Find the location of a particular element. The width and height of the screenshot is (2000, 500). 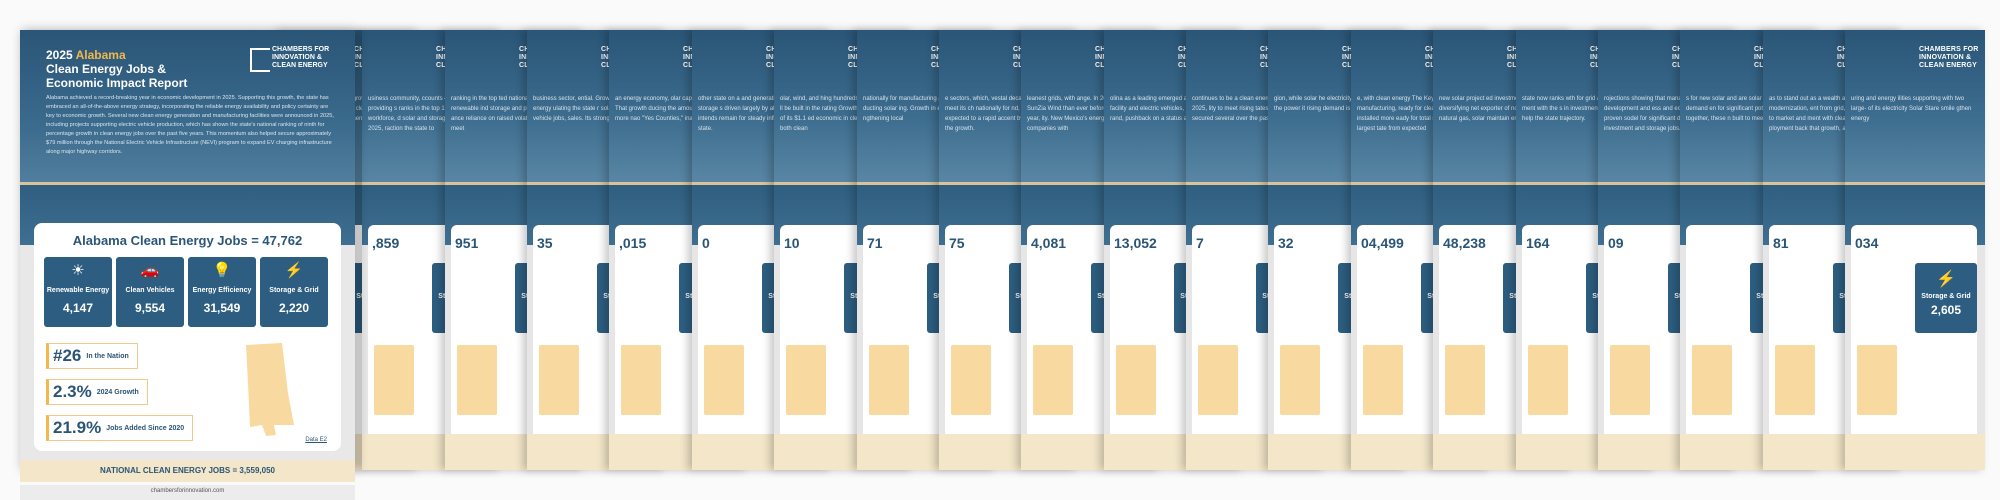

title-line-3: Economic Impact Report is located at coordinates (117, 83).